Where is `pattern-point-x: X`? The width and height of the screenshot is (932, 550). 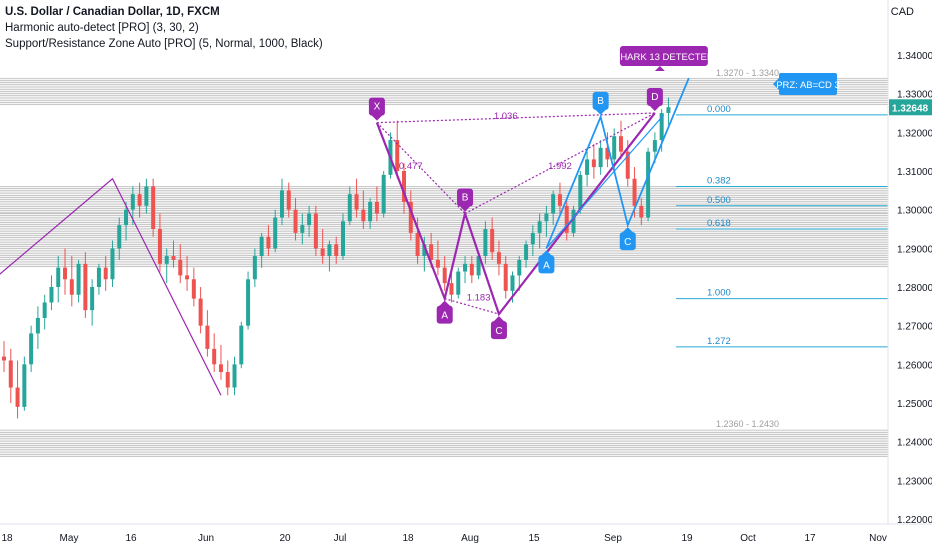 pattern-point-x: X is located at coordinates (376, 109).